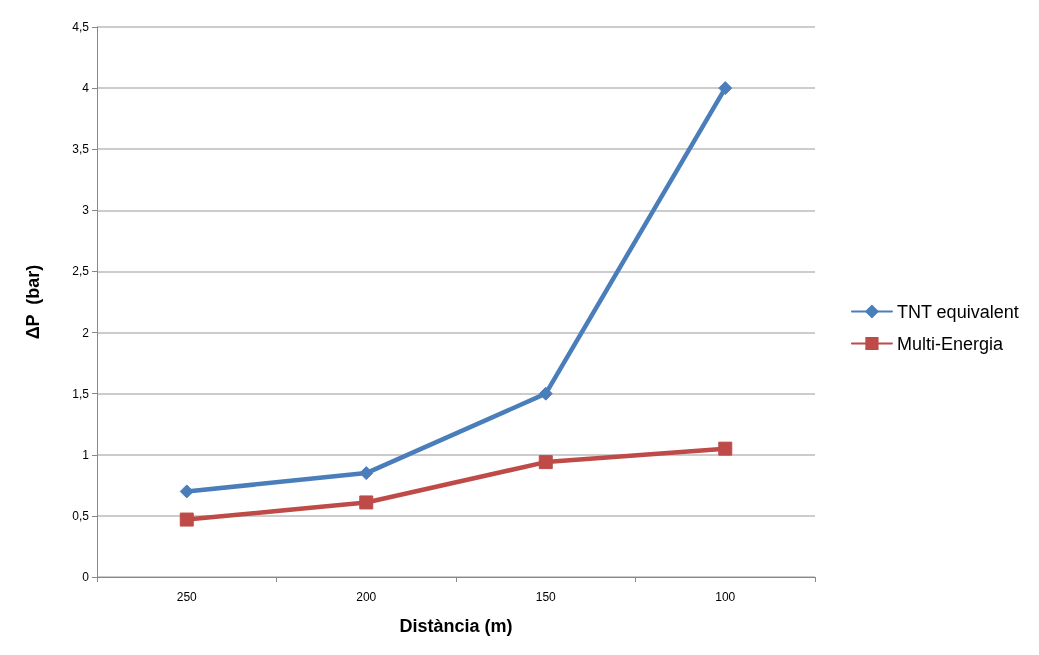 This screenshot has width=1039, height=655. Describe the element at coordinates (187, 597) in the screenshot. I see `x-tick-label: 250` at that location.